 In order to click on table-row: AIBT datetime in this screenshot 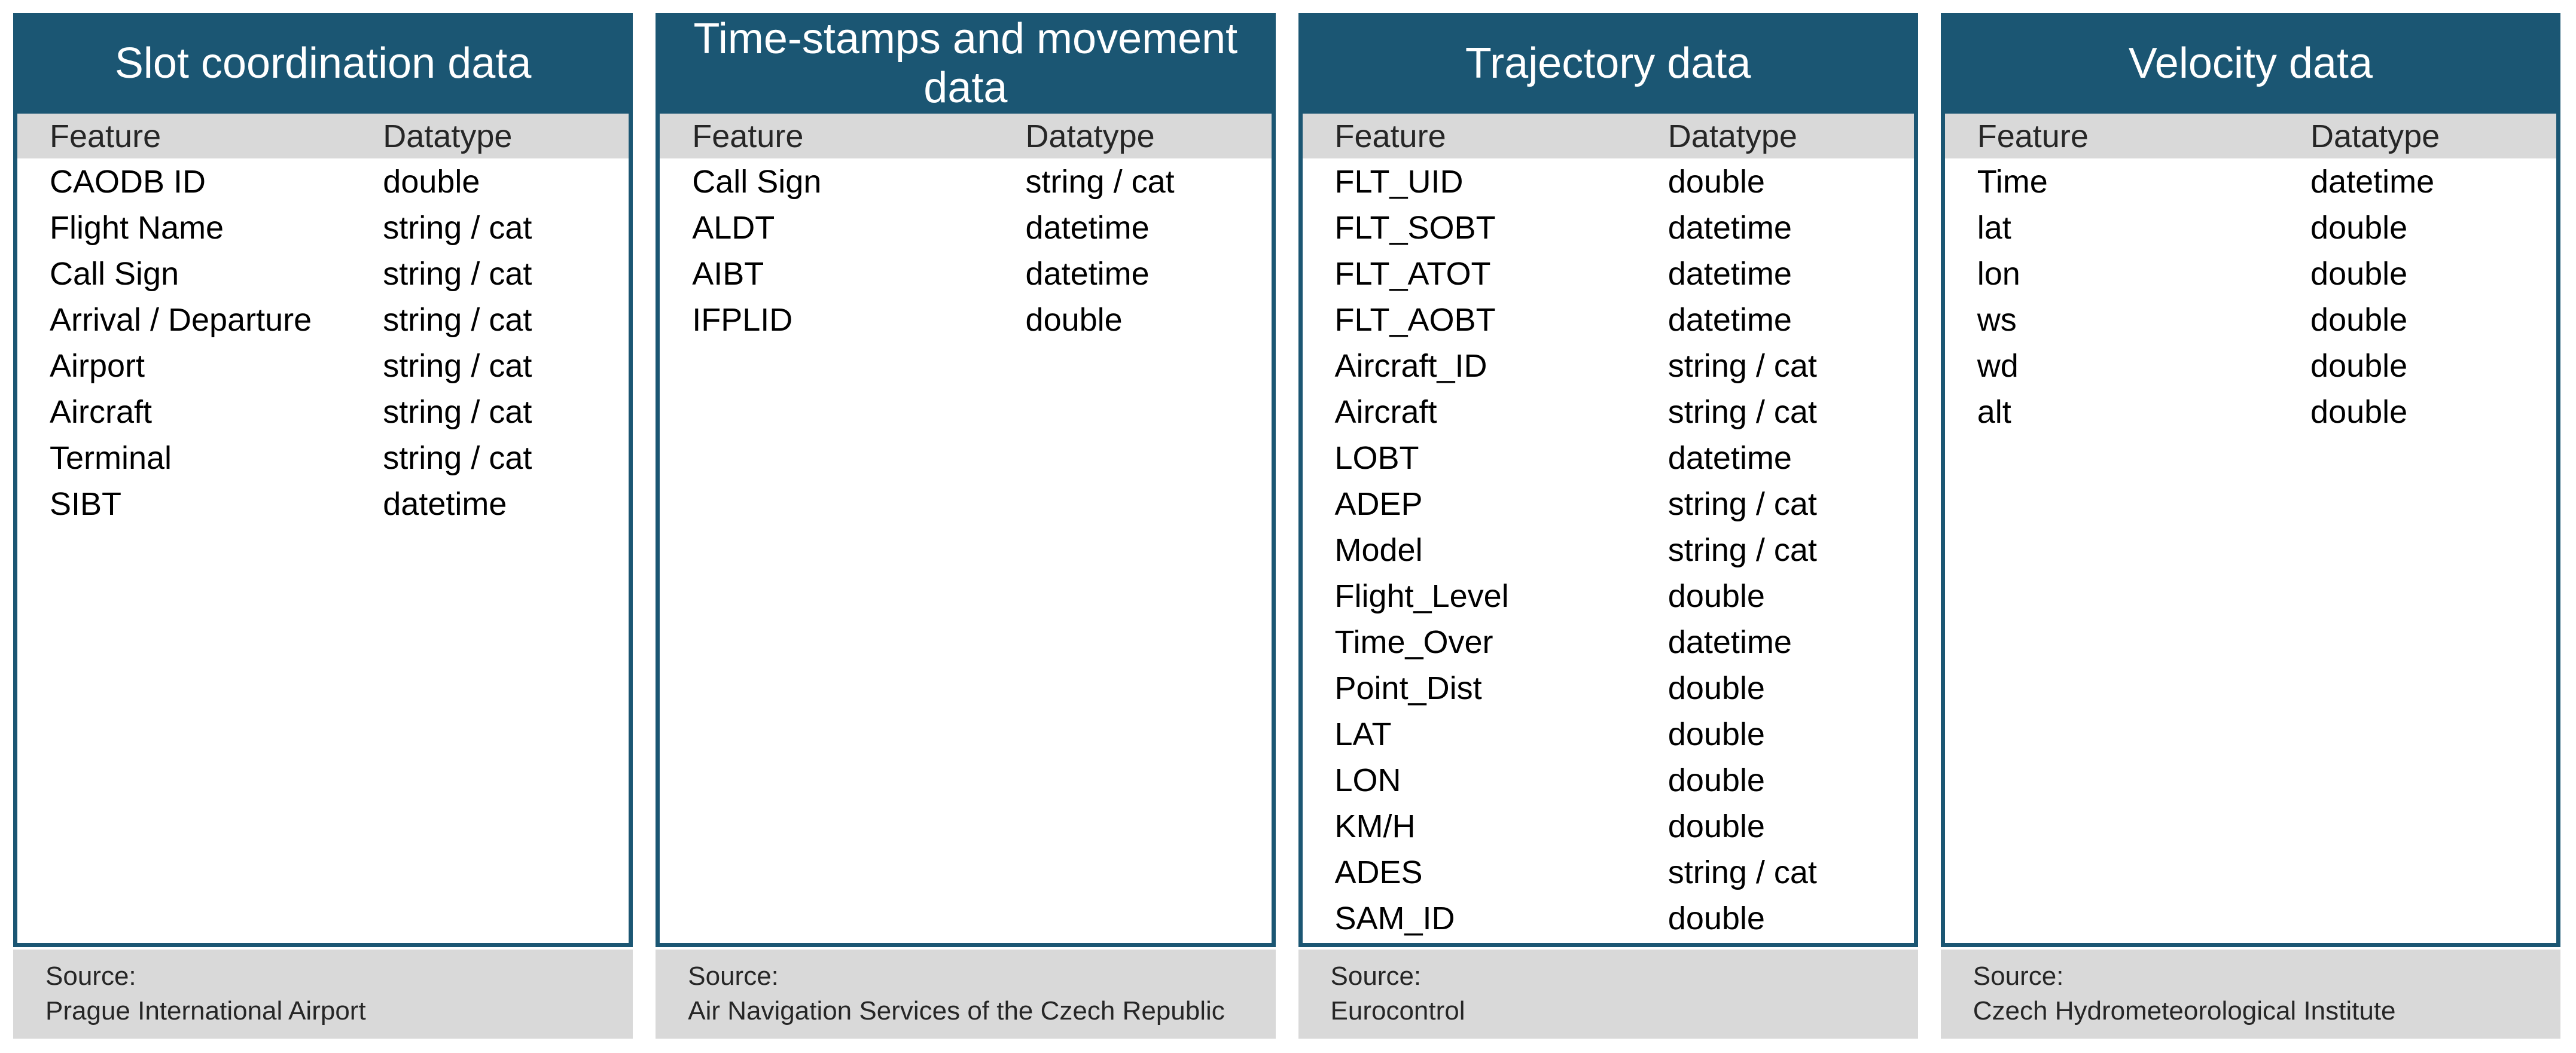, I will do `click(966, 274)`.